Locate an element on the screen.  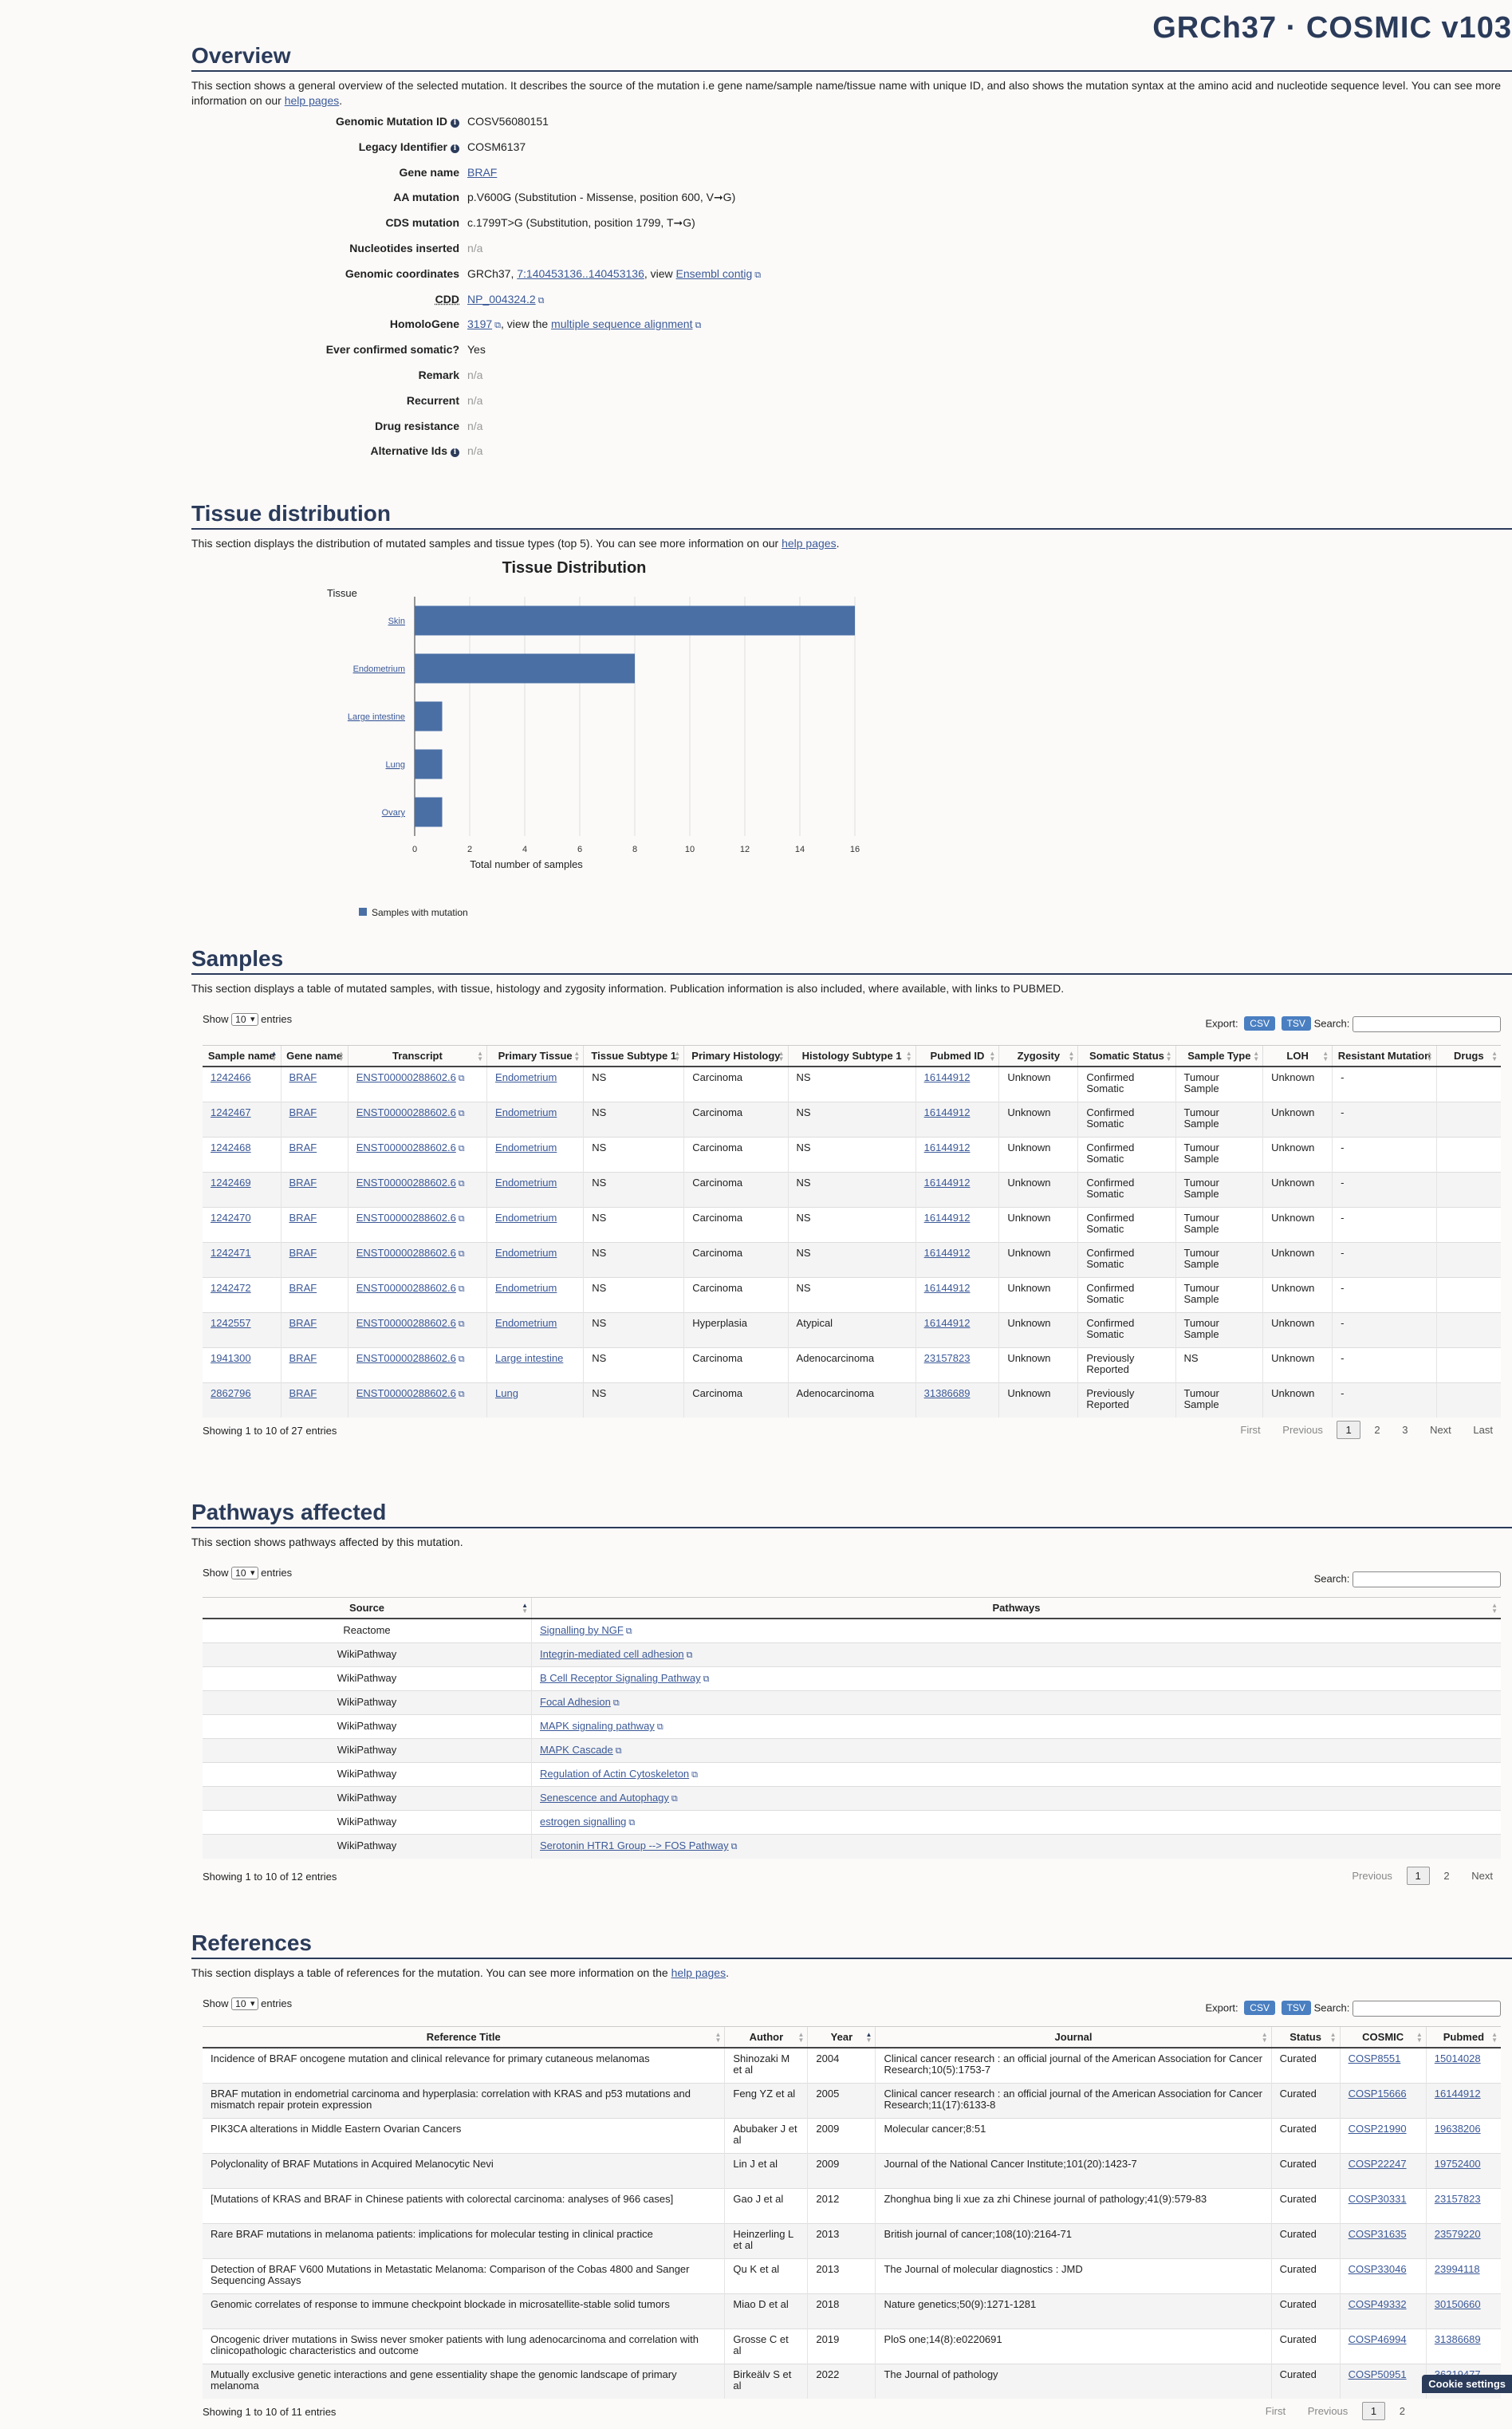
cell-link: Large intestine is located at coordinates (529, 1357).